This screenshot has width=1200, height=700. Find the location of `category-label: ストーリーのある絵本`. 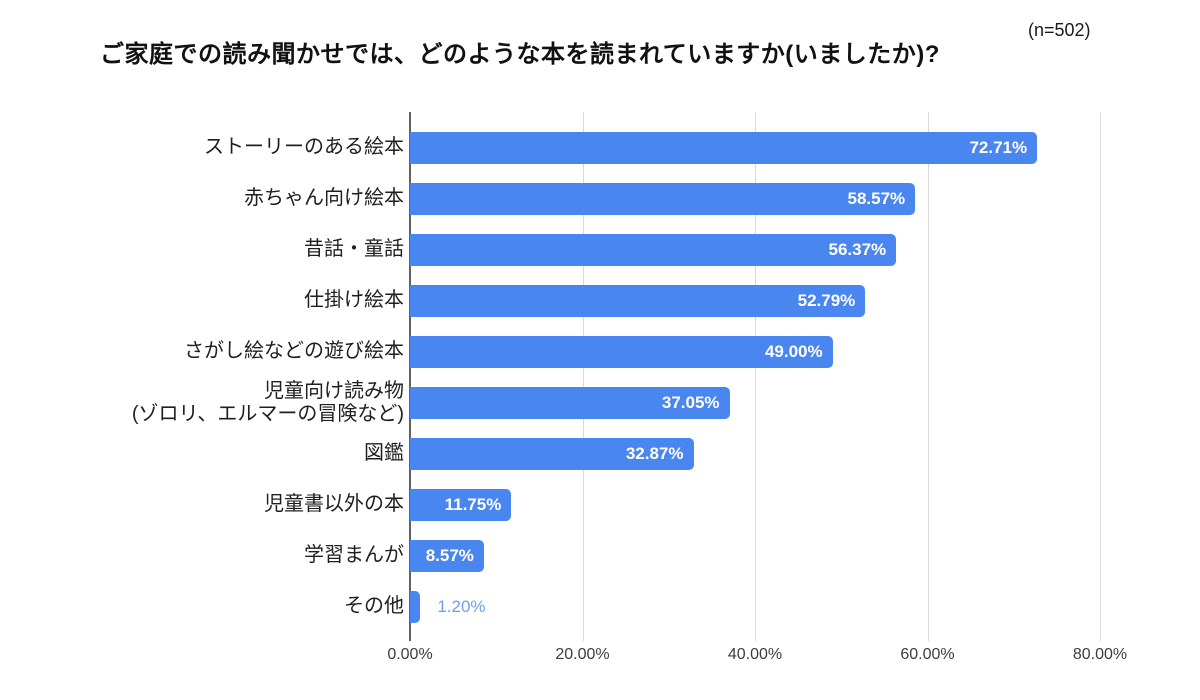

category-label: ストーリーのある絵本 is located at coordinates (202, 147).